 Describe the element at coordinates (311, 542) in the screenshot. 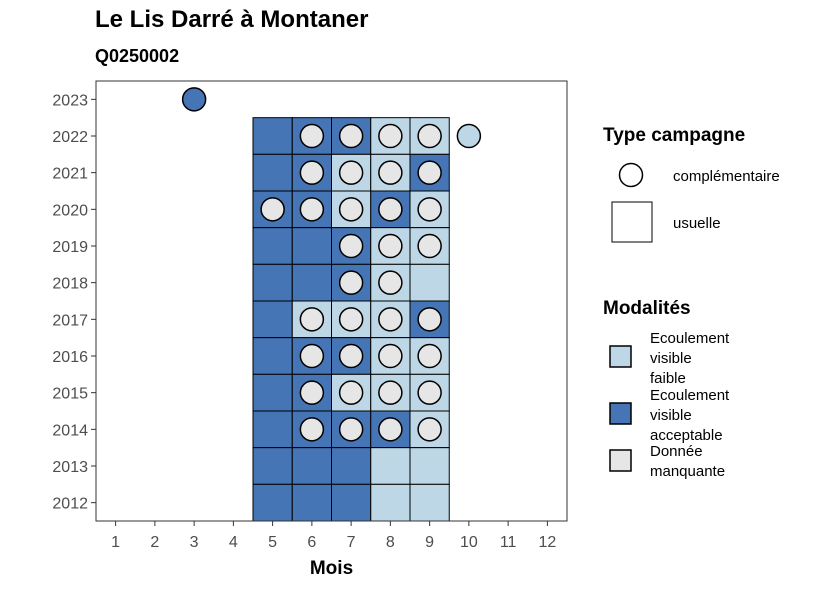

I see `x-tick-label: 6` at that location.